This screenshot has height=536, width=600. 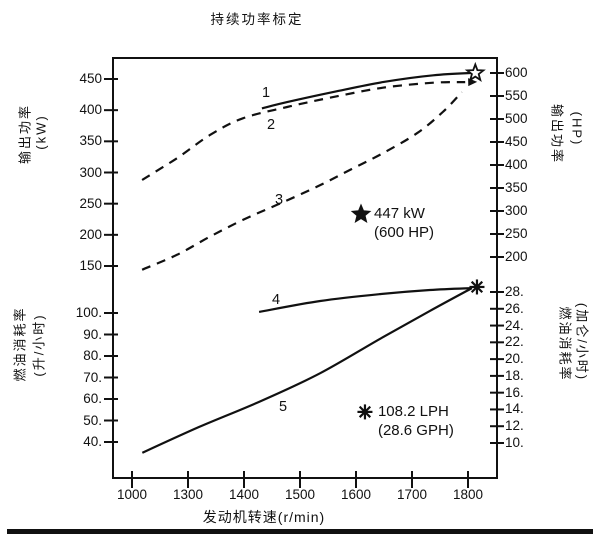 I want to click on x-tick-label: 1700, so click(x=412, y=494).